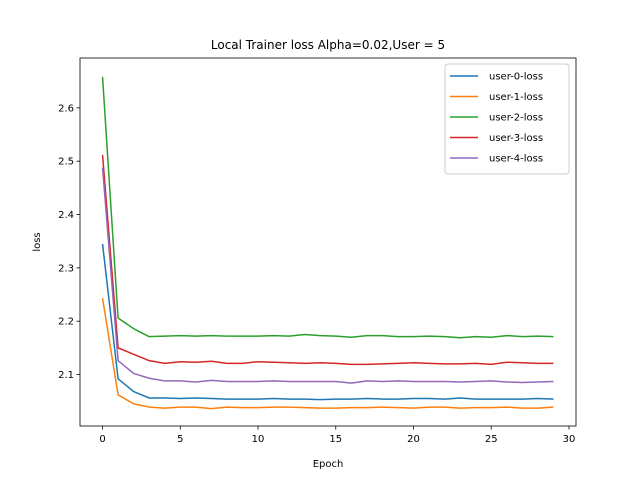  Describe the element at coordinates (569, 439) in the screenshot. I see `x-tick-label-6: 30` at that location.